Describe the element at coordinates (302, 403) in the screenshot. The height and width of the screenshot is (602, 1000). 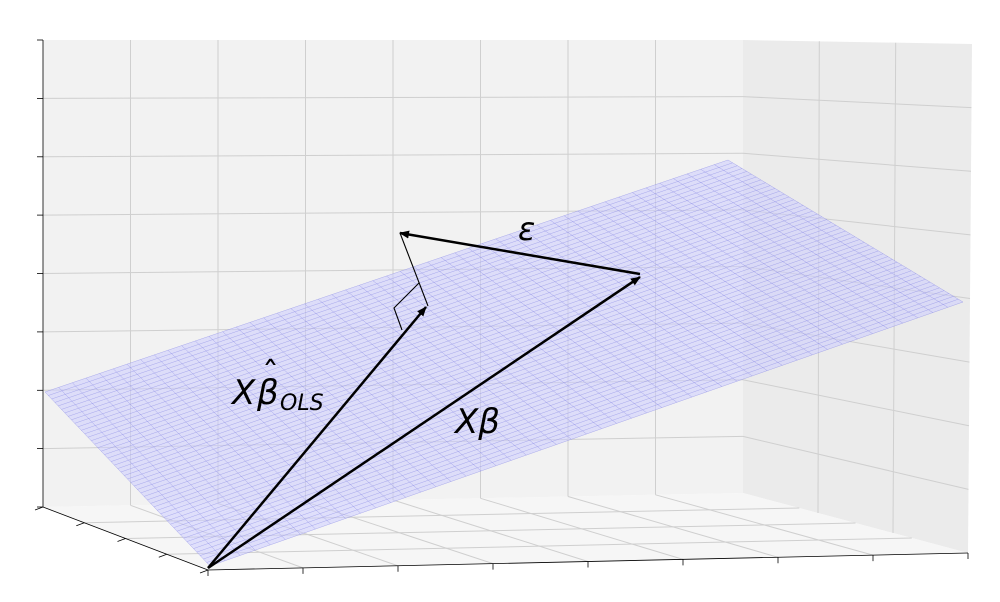
I see `xbeta-hat-subscript: OLS` at that location.